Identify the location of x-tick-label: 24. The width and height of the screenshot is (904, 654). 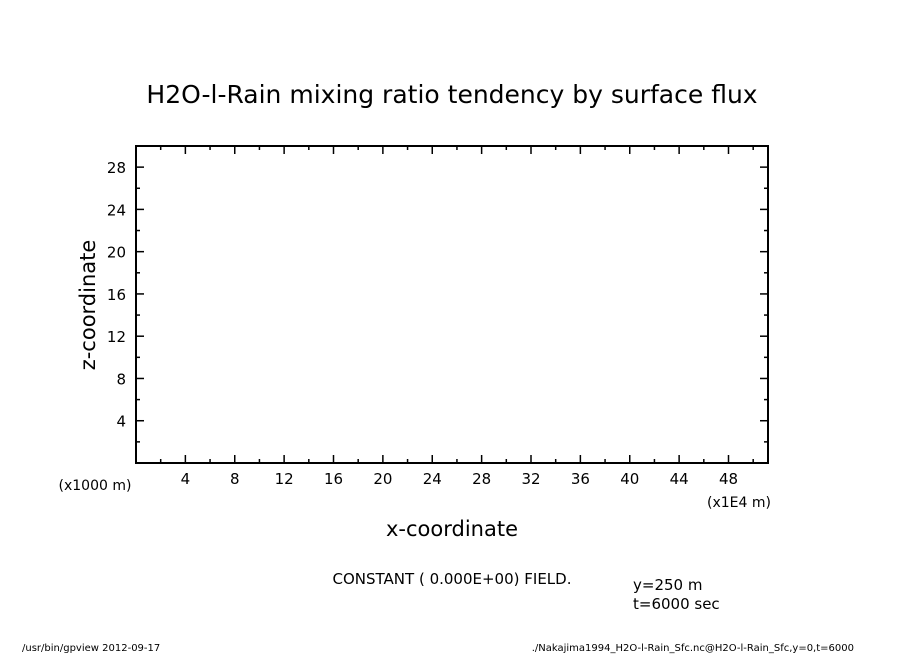
(432, 479).